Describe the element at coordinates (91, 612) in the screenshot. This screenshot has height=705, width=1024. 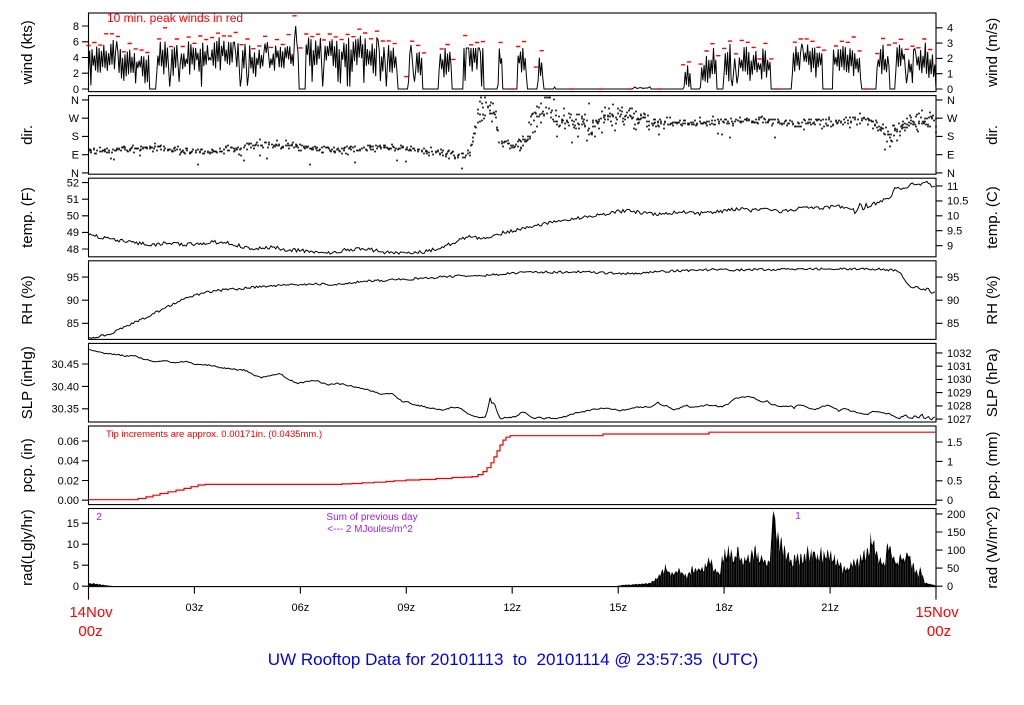
I see `svg-text: 14Nov` at that location.